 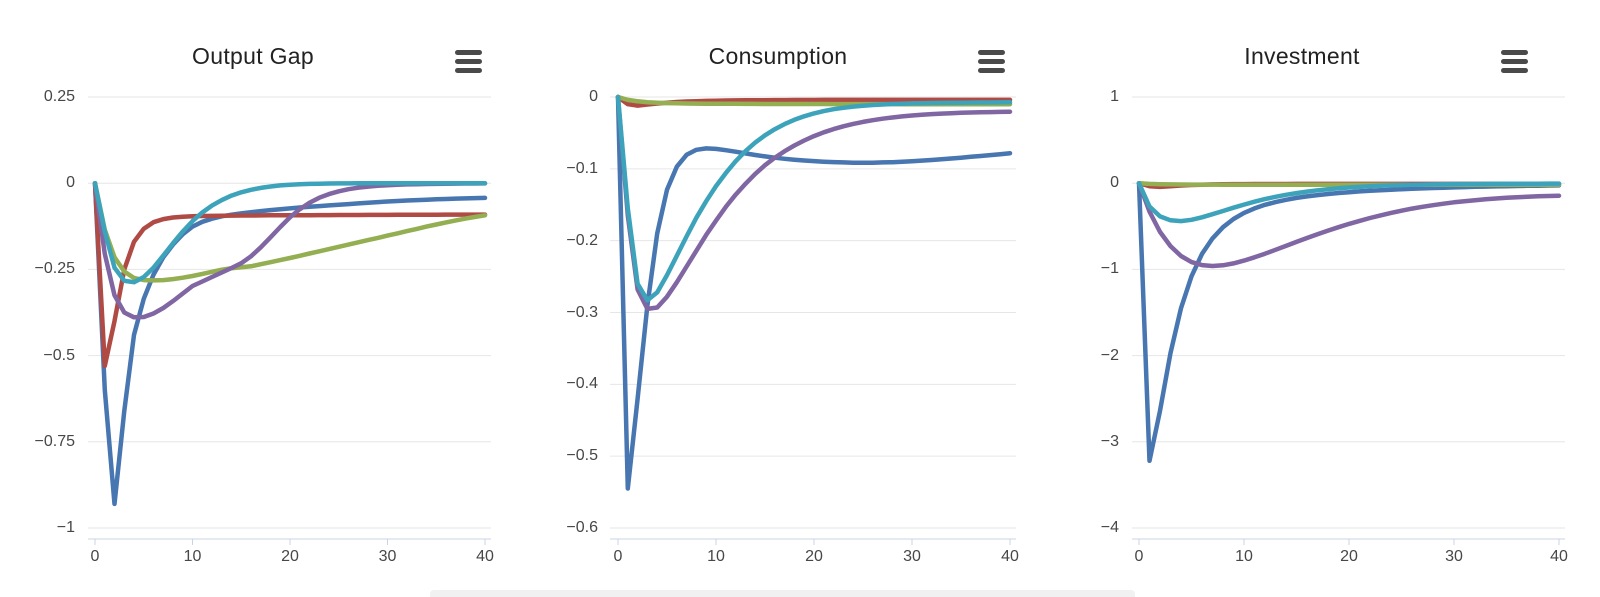 I want to click on chart-title-consumption: Consumption, so click(x=778, y=56).